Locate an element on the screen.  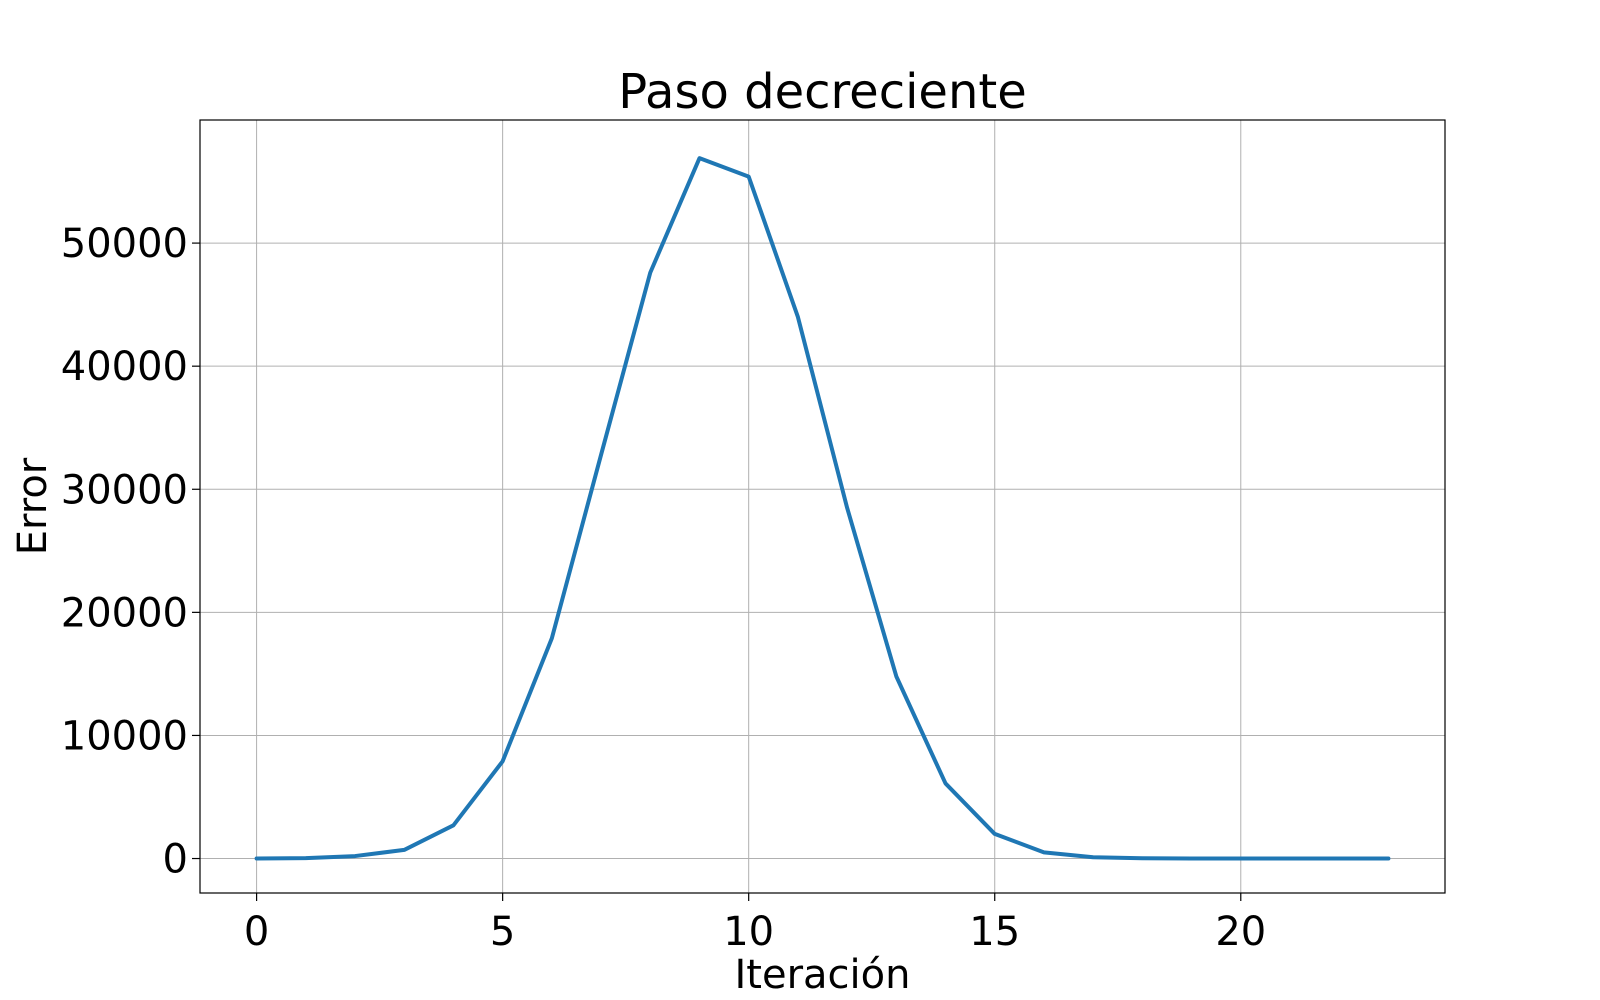
x-tick-label: 20 is located at coordinates (1240, 932).